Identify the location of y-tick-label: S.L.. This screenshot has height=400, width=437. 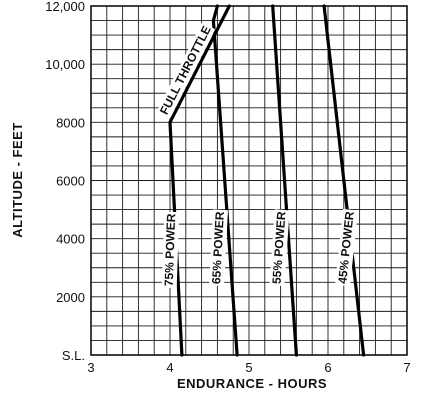
(73, 355).